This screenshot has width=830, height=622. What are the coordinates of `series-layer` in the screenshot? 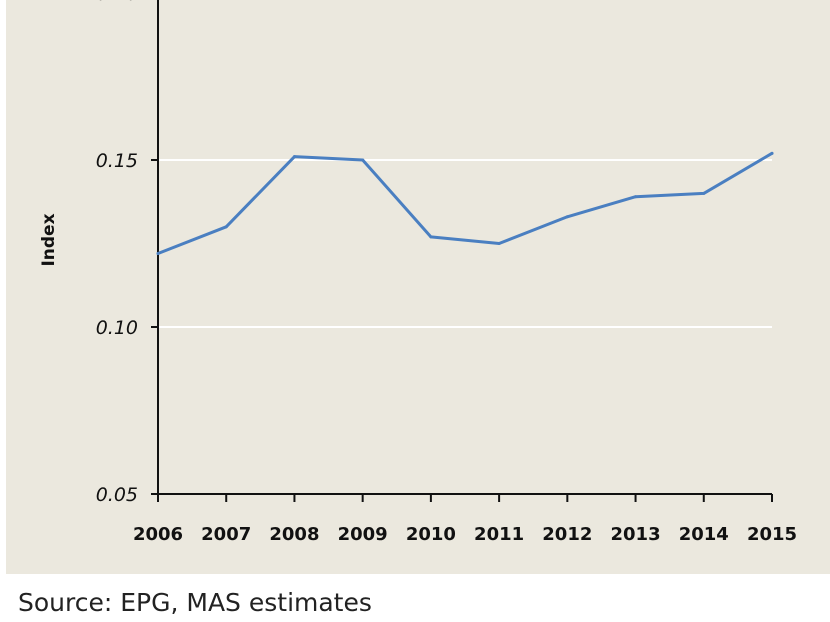 It's located at (465, 203).